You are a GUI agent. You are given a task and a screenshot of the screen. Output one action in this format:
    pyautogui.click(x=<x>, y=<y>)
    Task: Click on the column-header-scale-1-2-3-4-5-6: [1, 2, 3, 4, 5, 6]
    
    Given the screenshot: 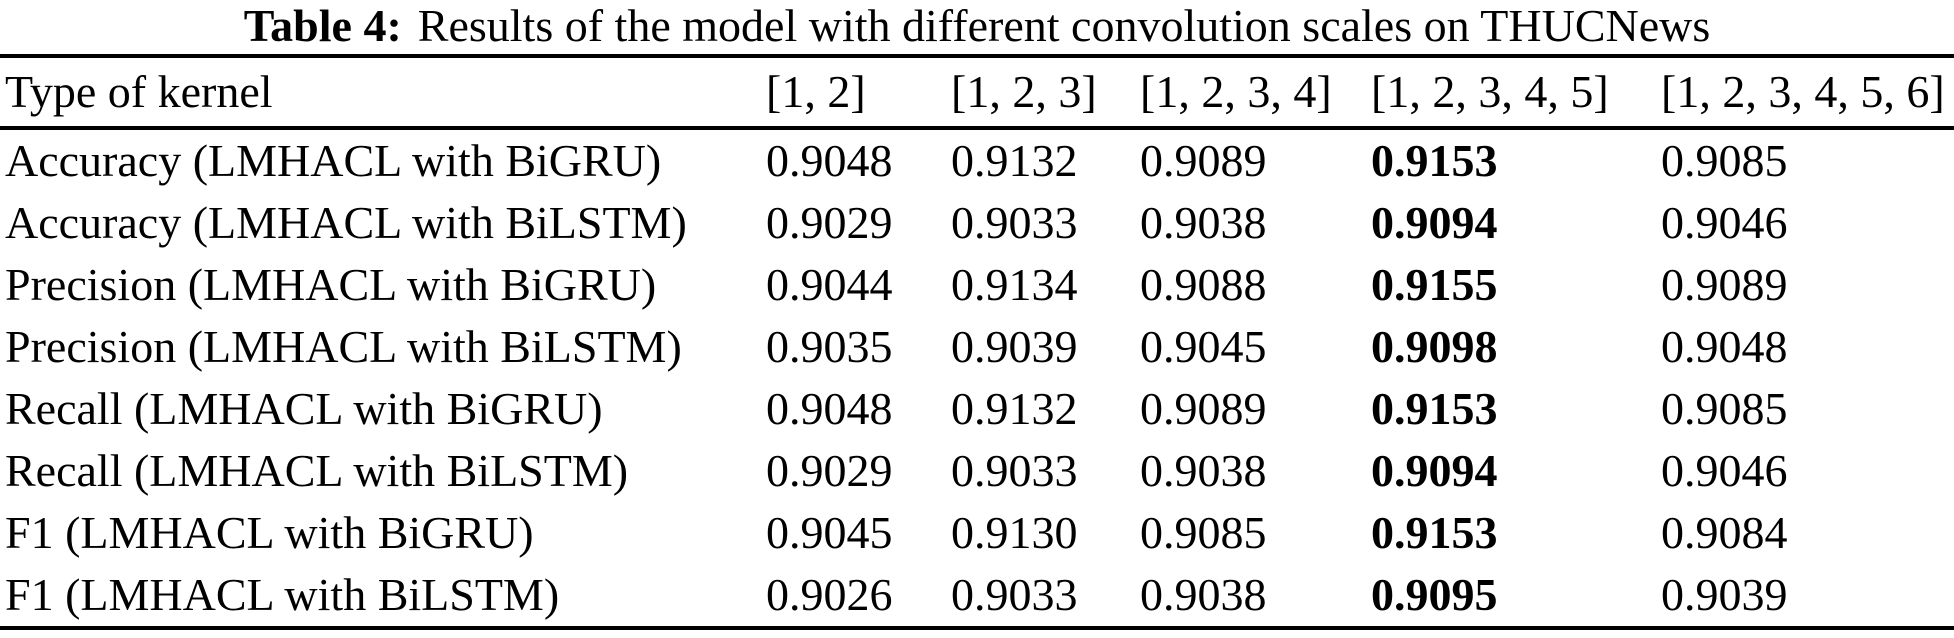 What is the action you would take?
    pyautogui.click(x=1803, y=91)
    